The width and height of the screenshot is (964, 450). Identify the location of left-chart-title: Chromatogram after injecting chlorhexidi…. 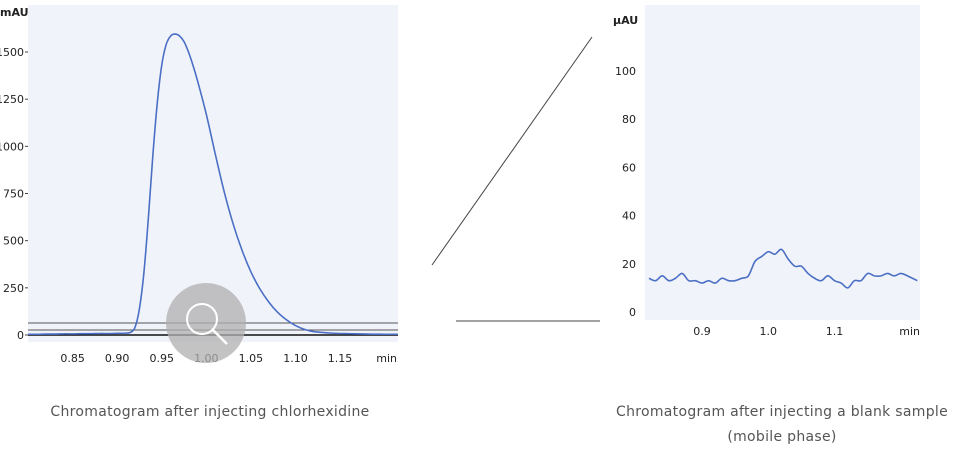
(210, 412).